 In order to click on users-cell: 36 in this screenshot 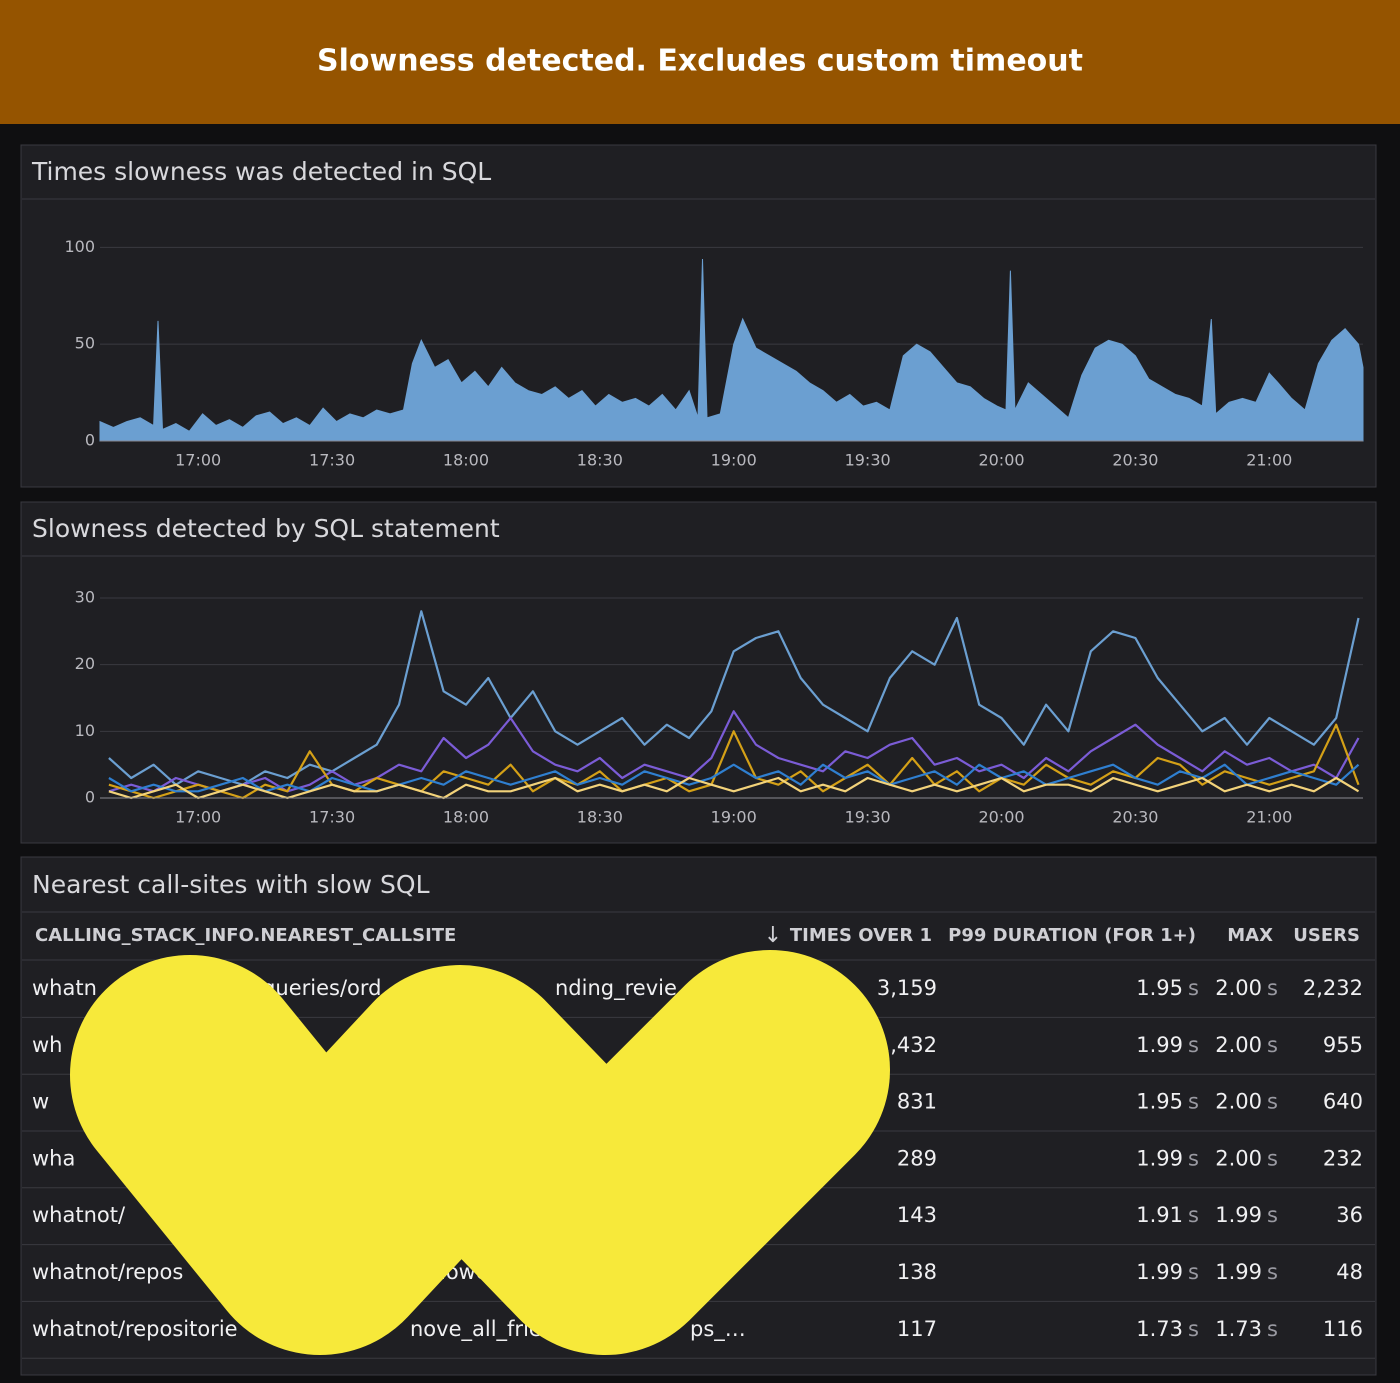, I will do `click(1349, 1215)`.